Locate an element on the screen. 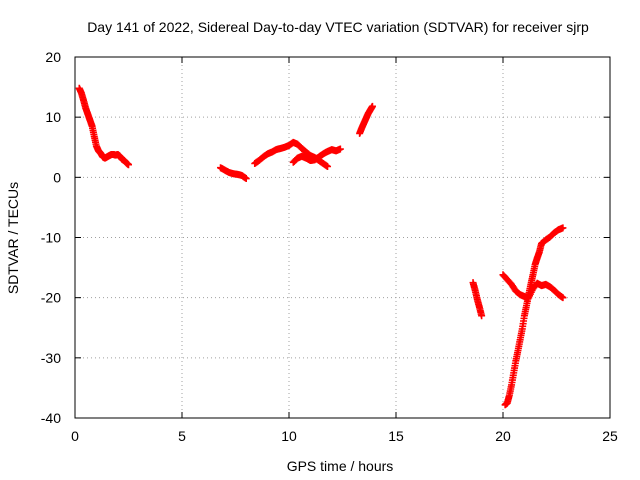 This screenshot has height=480, width=640. y-tick-label: -30 is located at coordinates (51, 358).